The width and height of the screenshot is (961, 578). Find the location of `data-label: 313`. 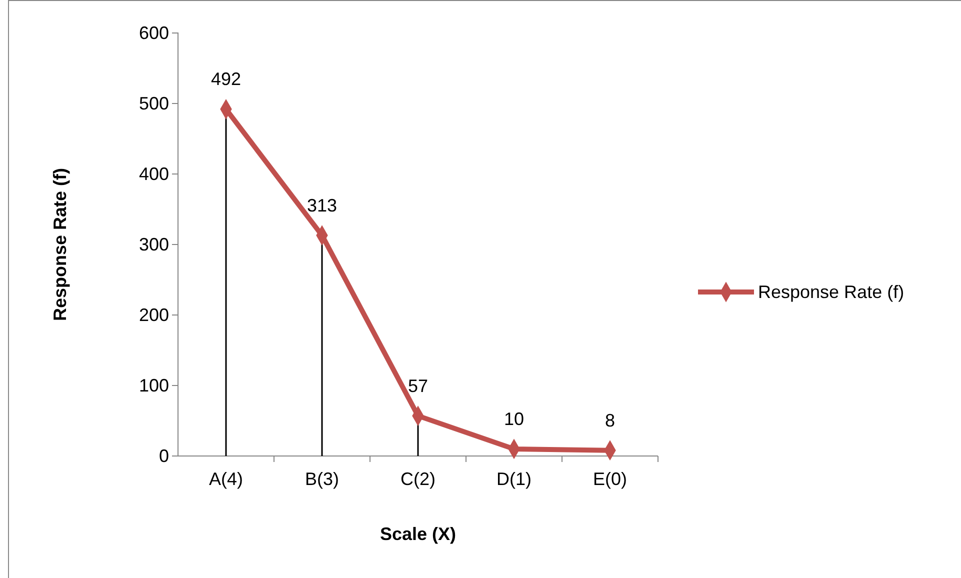

data-label: 313 is located at coordinates (322, 205).